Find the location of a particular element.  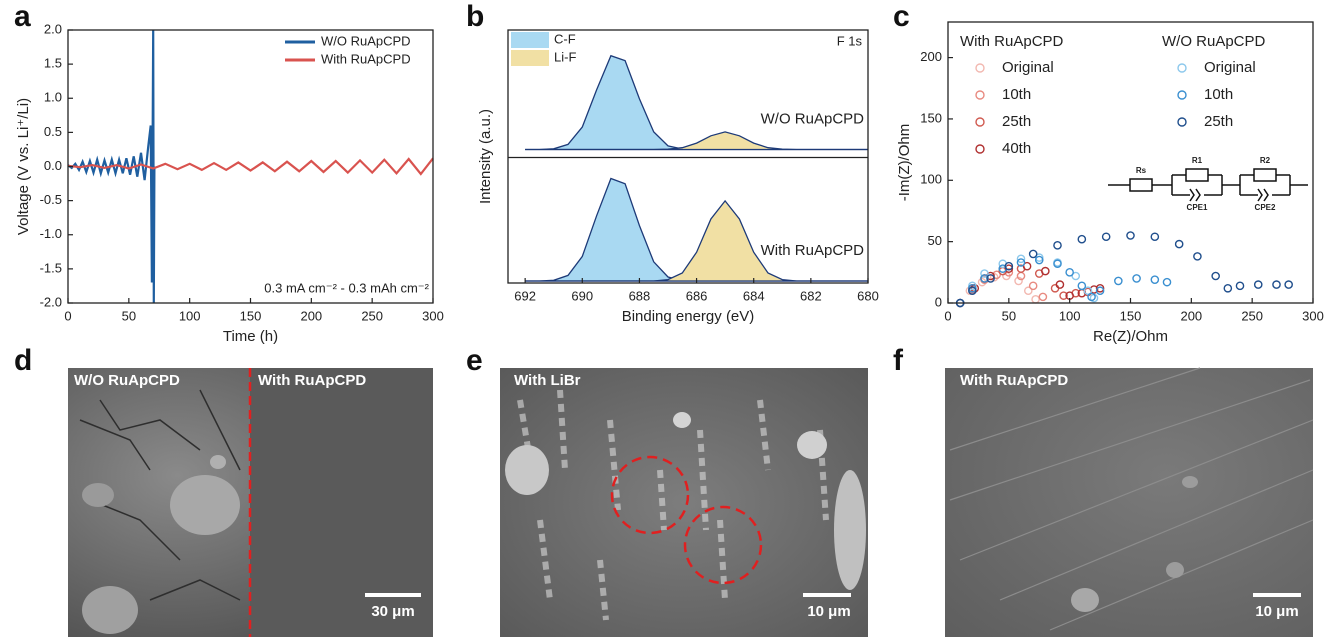

circuit-inset is located at coordinates (1208, 185).